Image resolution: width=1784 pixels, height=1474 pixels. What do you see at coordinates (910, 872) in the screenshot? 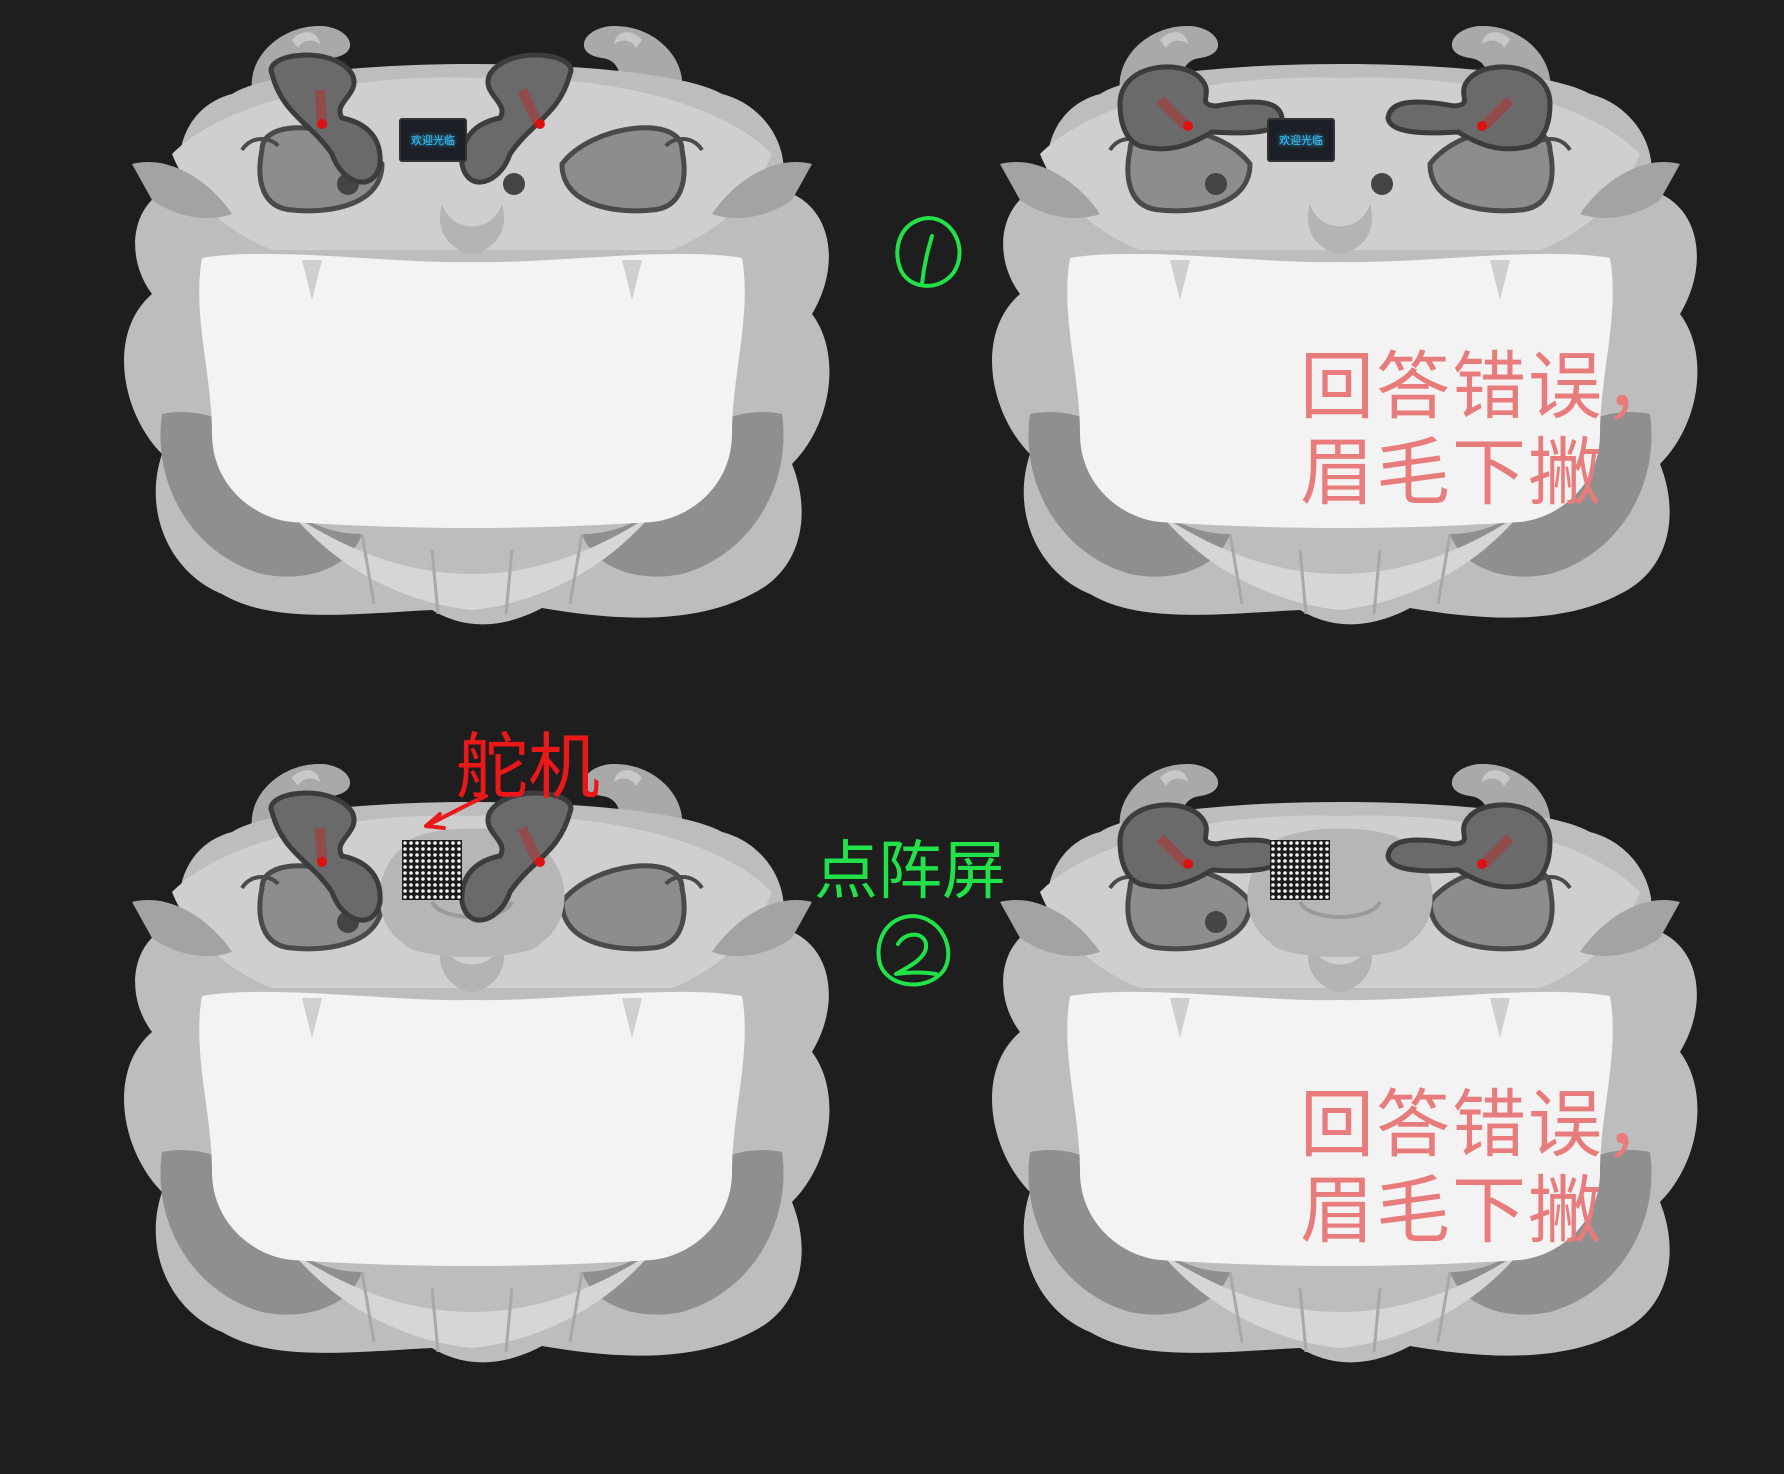
I see `dot-matrix-label: 点阵屏` at bounding box center [910, 872].